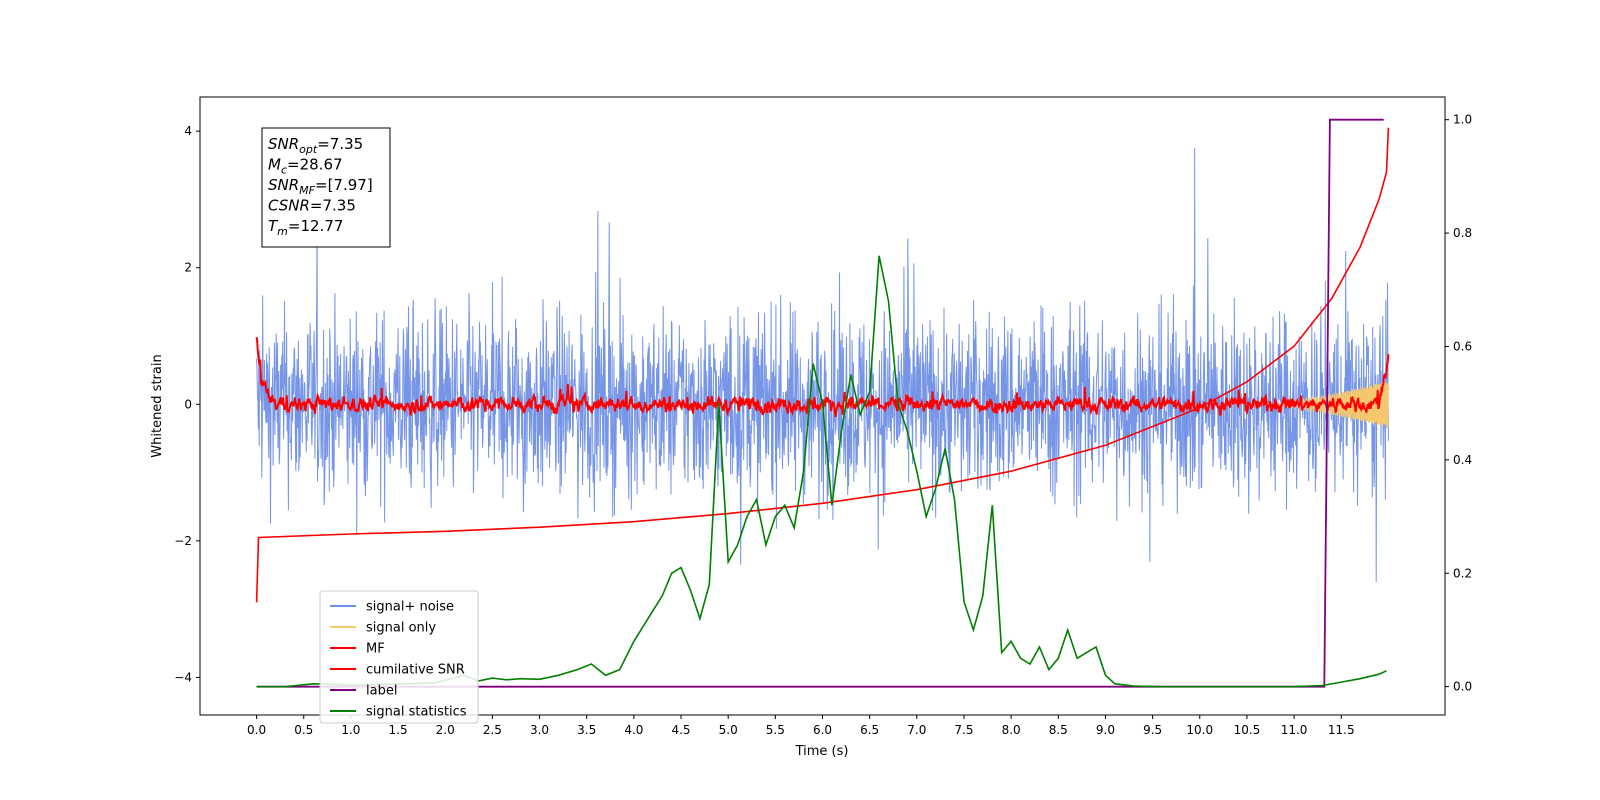 The image size is (1600, 800). Describe the element at coordinates (1462, 233) in the screenshot. I see `y-tick-label-right: 0.8` at that location.